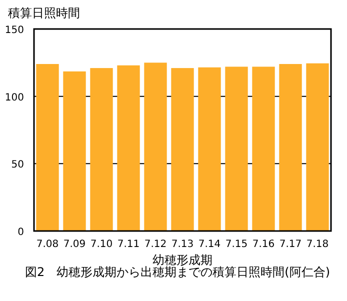  Describe the element at coordinates (290, 244) in the screenshot. I see `x-tick-label: 7.17` at that location.